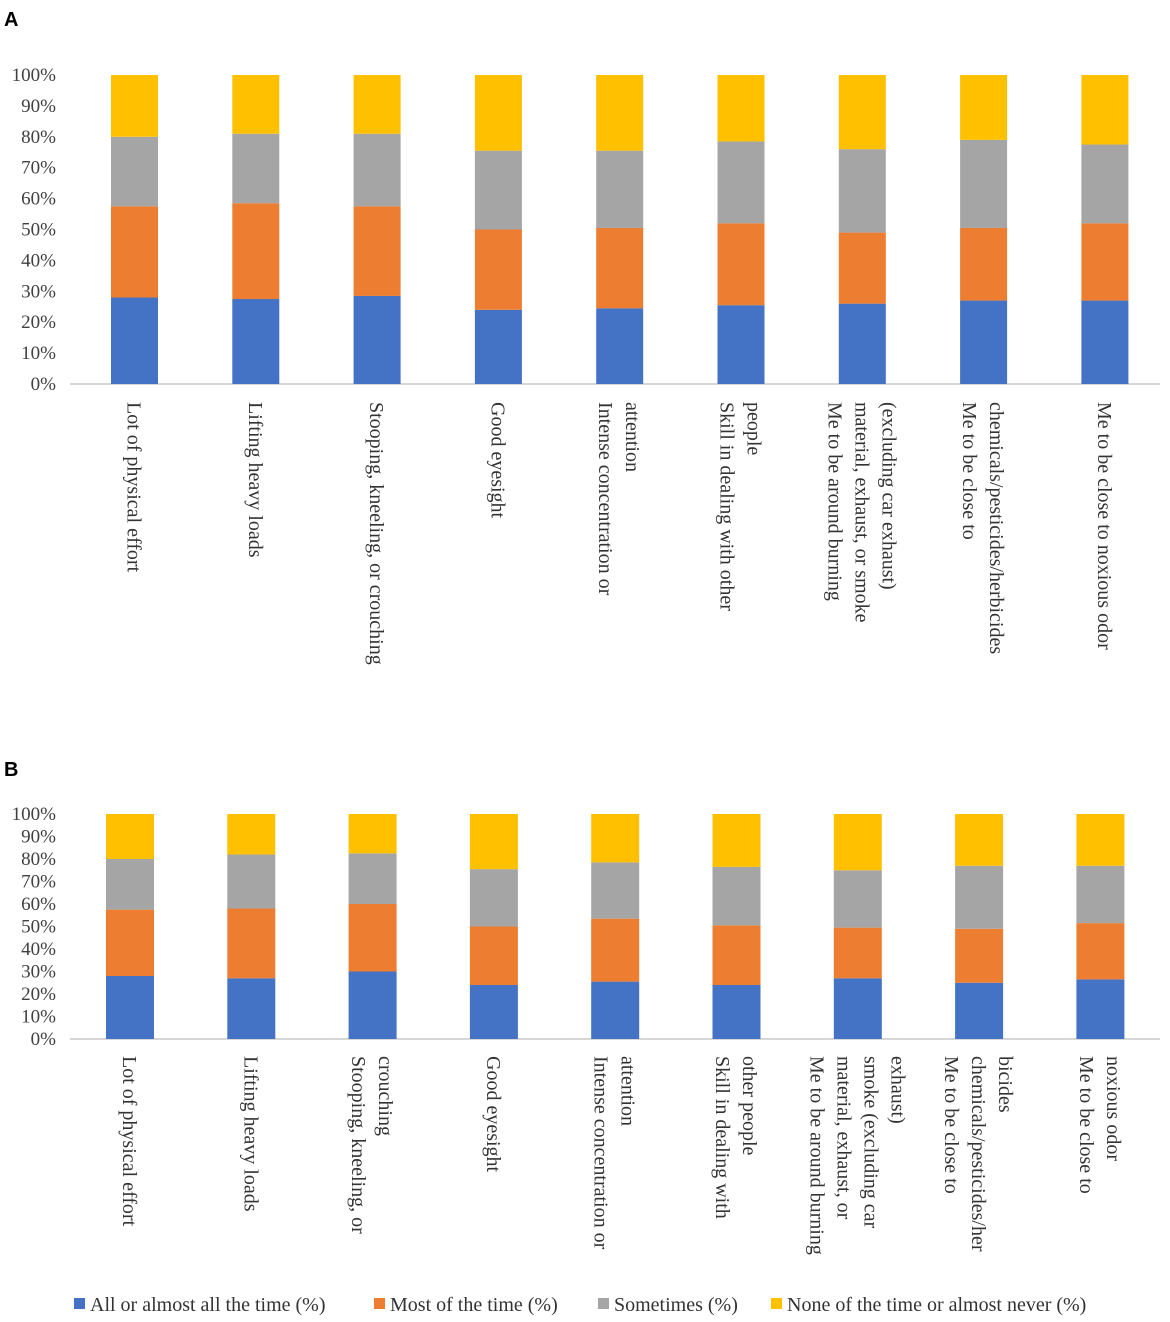 This screenshot has width=1170, height=1322. I want to click on legend-label: Most of the time (%), so click(474, 1305).